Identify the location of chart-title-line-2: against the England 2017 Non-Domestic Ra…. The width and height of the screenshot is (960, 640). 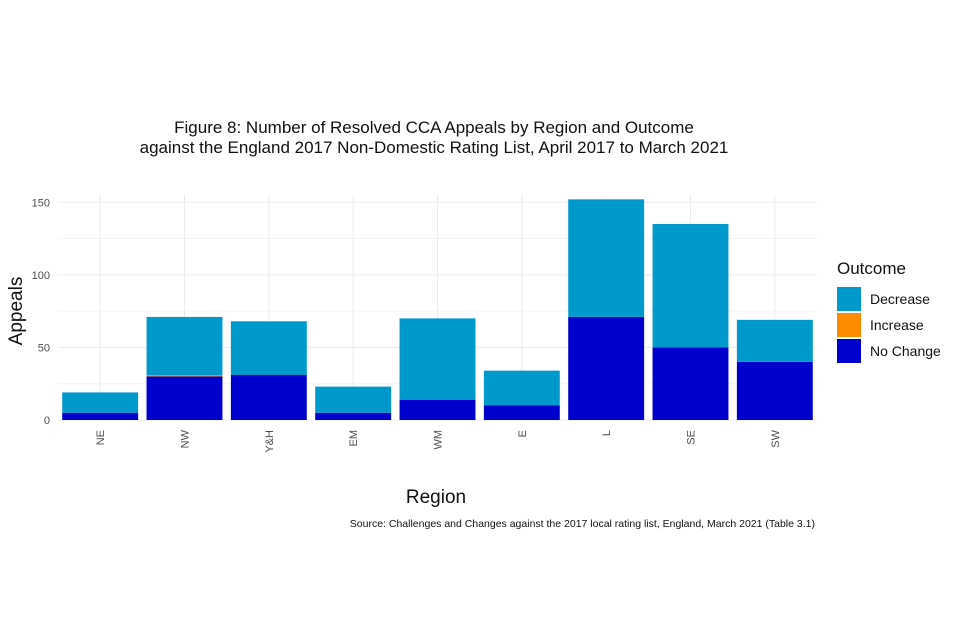
(434, 147).